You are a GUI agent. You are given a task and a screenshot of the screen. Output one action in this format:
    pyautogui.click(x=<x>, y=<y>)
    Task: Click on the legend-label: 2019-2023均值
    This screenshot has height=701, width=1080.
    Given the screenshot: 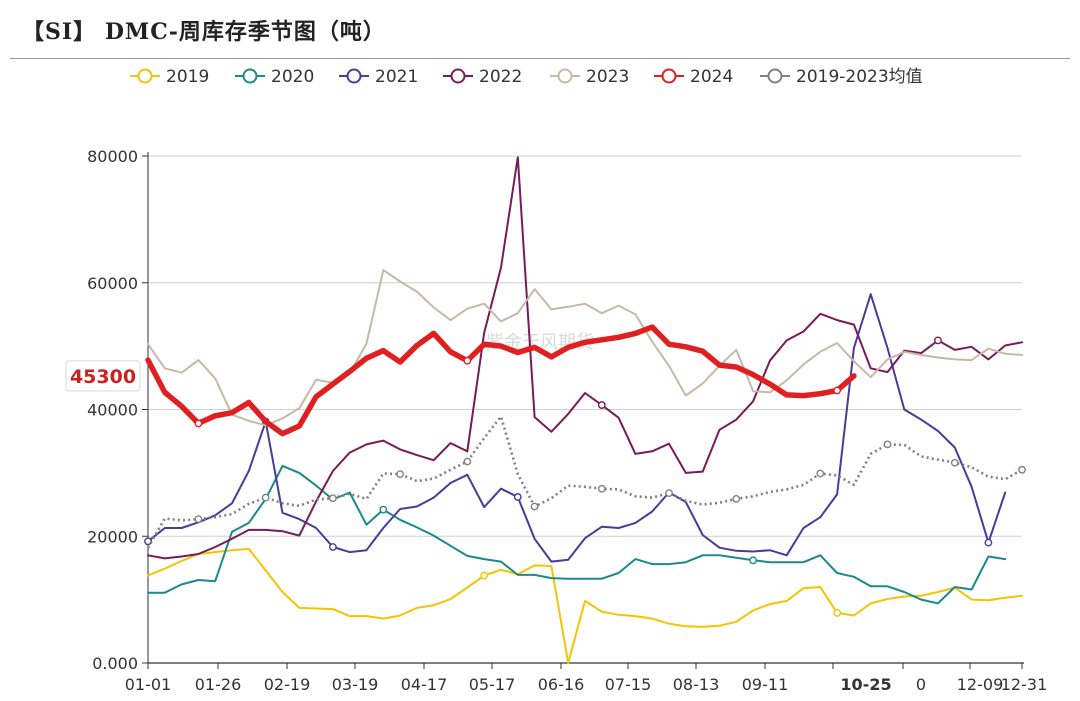 What is the action you would take?
    pyautogui.click(x=859, y=77)
    